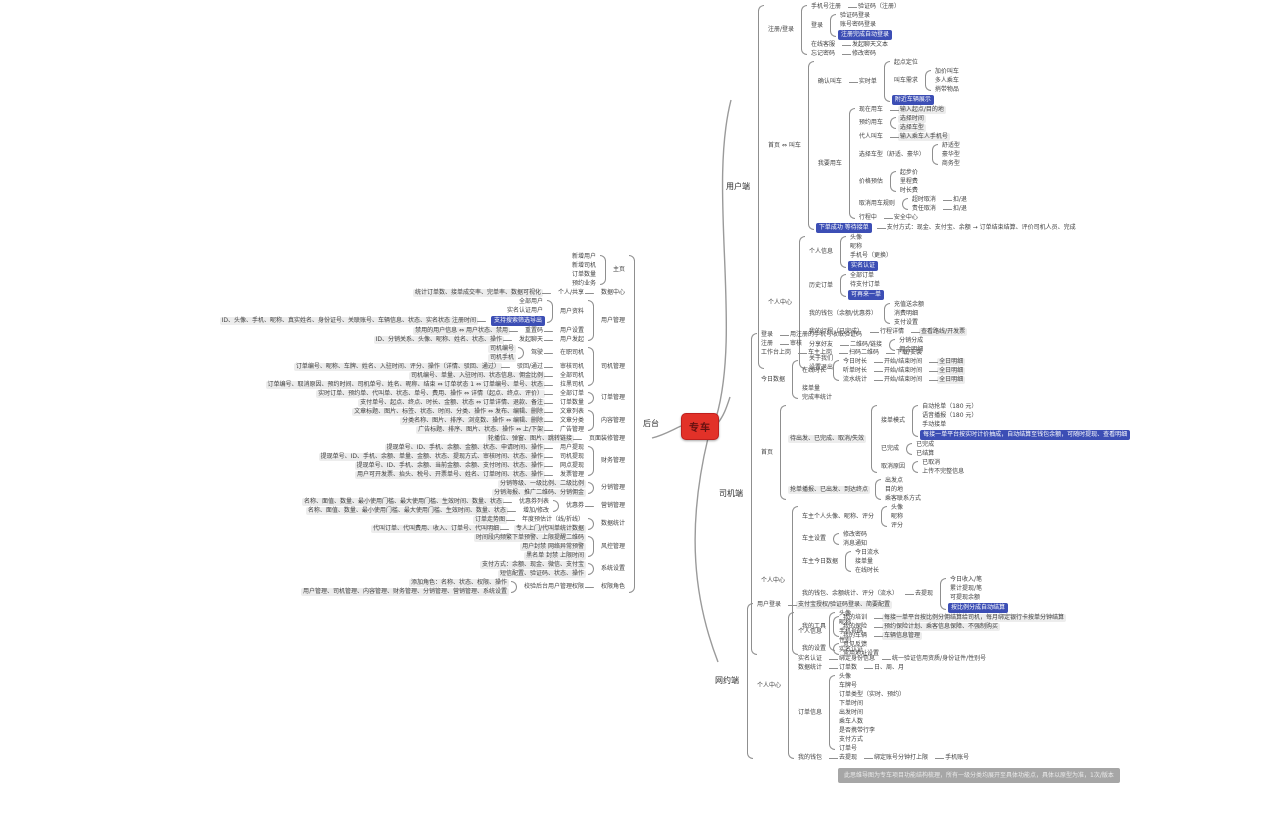 The width and height of the screenshot is (1280, 814). What do you see at coordinates (821, 358) in the screenshot?
I see `topic-node: 关于我们` at bounding box center [821, 358].